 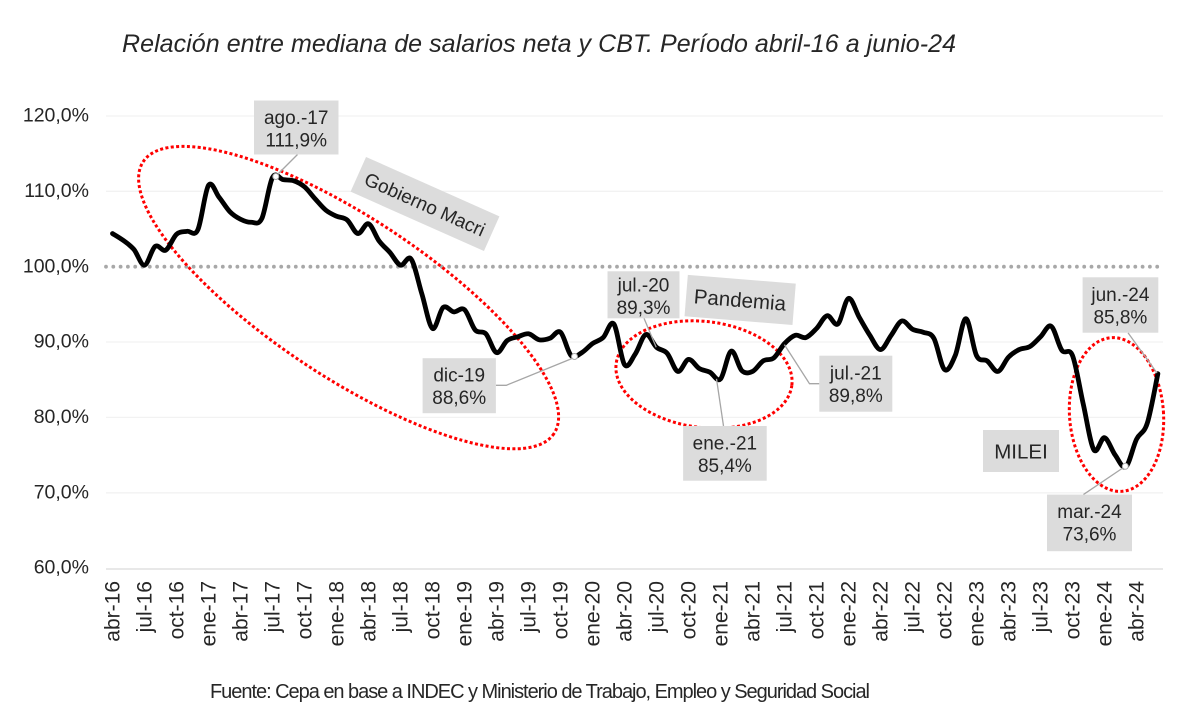 I want to click on svg-text: ene-24, so click(x=1105, y=614).